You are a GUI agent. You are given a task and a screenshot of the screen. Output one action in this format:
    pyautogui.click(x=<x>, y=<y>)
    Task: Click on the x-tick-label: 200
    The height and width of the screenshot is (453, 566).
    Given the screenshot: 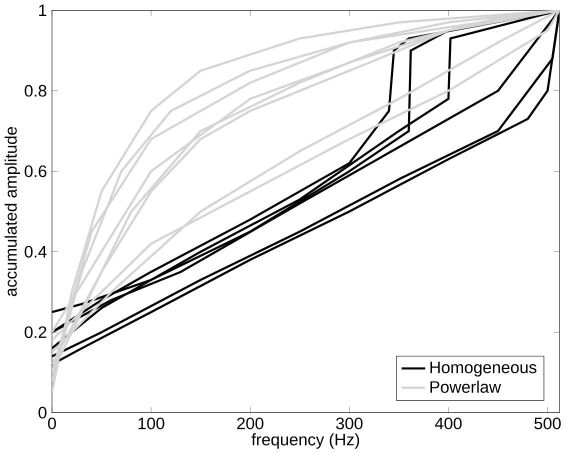 What is the action you would take?
    pyautogui.click(x=250, y=423)
    